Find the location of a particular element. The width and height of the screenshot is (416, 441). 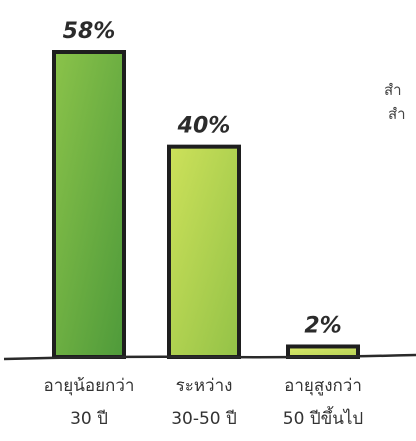

category-label-2-line-0: อายุสูงกว่า is located at coordinates (323, 386).